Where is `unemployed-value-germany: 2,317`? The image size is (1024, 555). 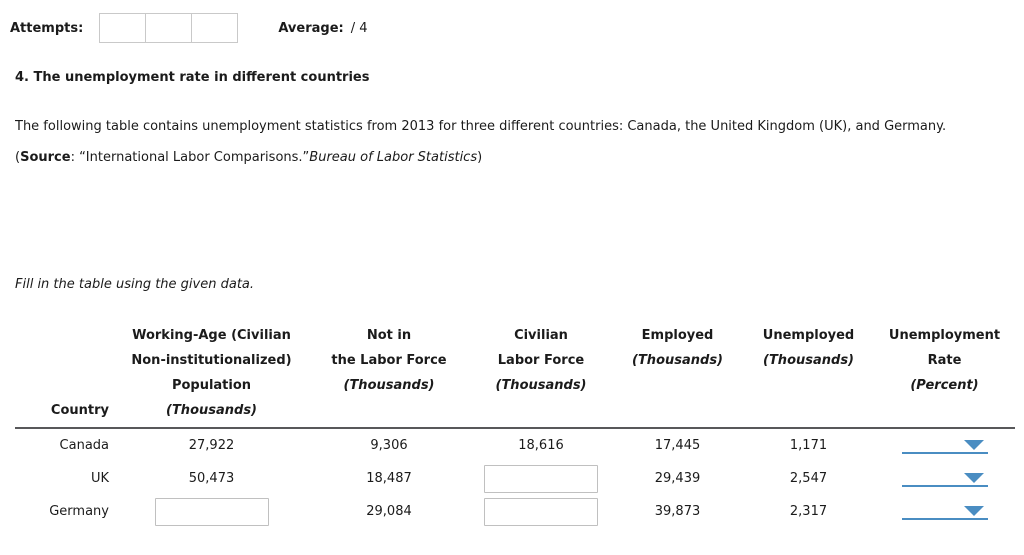 unemployed-value-germany: 2,317 is located at coordinates (808, 511).